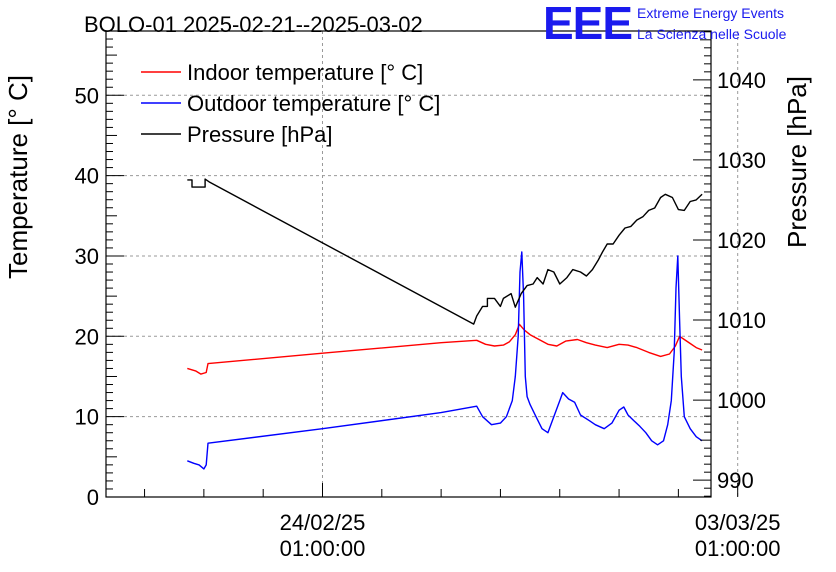 This screenshot has width=836, height=572. What do you see at coordinates (712, 34) in the screenshot?
I see `eee-logo-line2: La Scienza nelle Scuole` at bounding box center [712, 34].